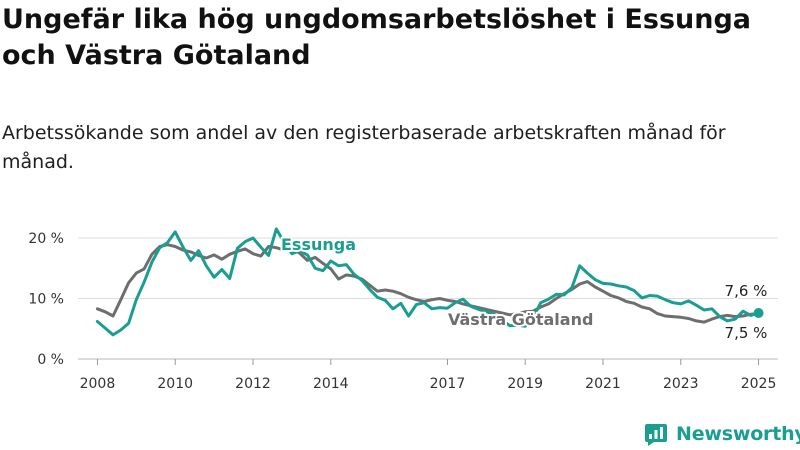 The height and width of the screenshot is (450, 800). I want to click on y-tick-label: 0 %, so click(50, 360).